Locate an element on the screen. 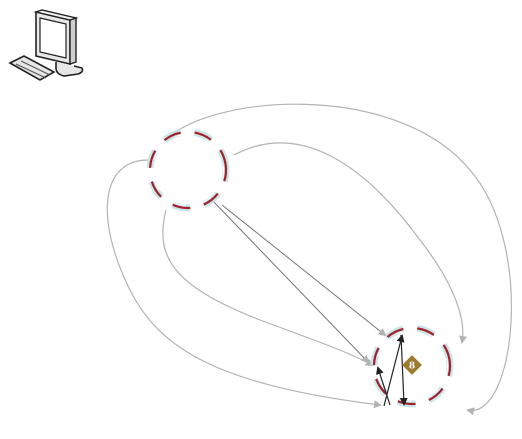  connectors-mid is located at coordinates (299, 281).